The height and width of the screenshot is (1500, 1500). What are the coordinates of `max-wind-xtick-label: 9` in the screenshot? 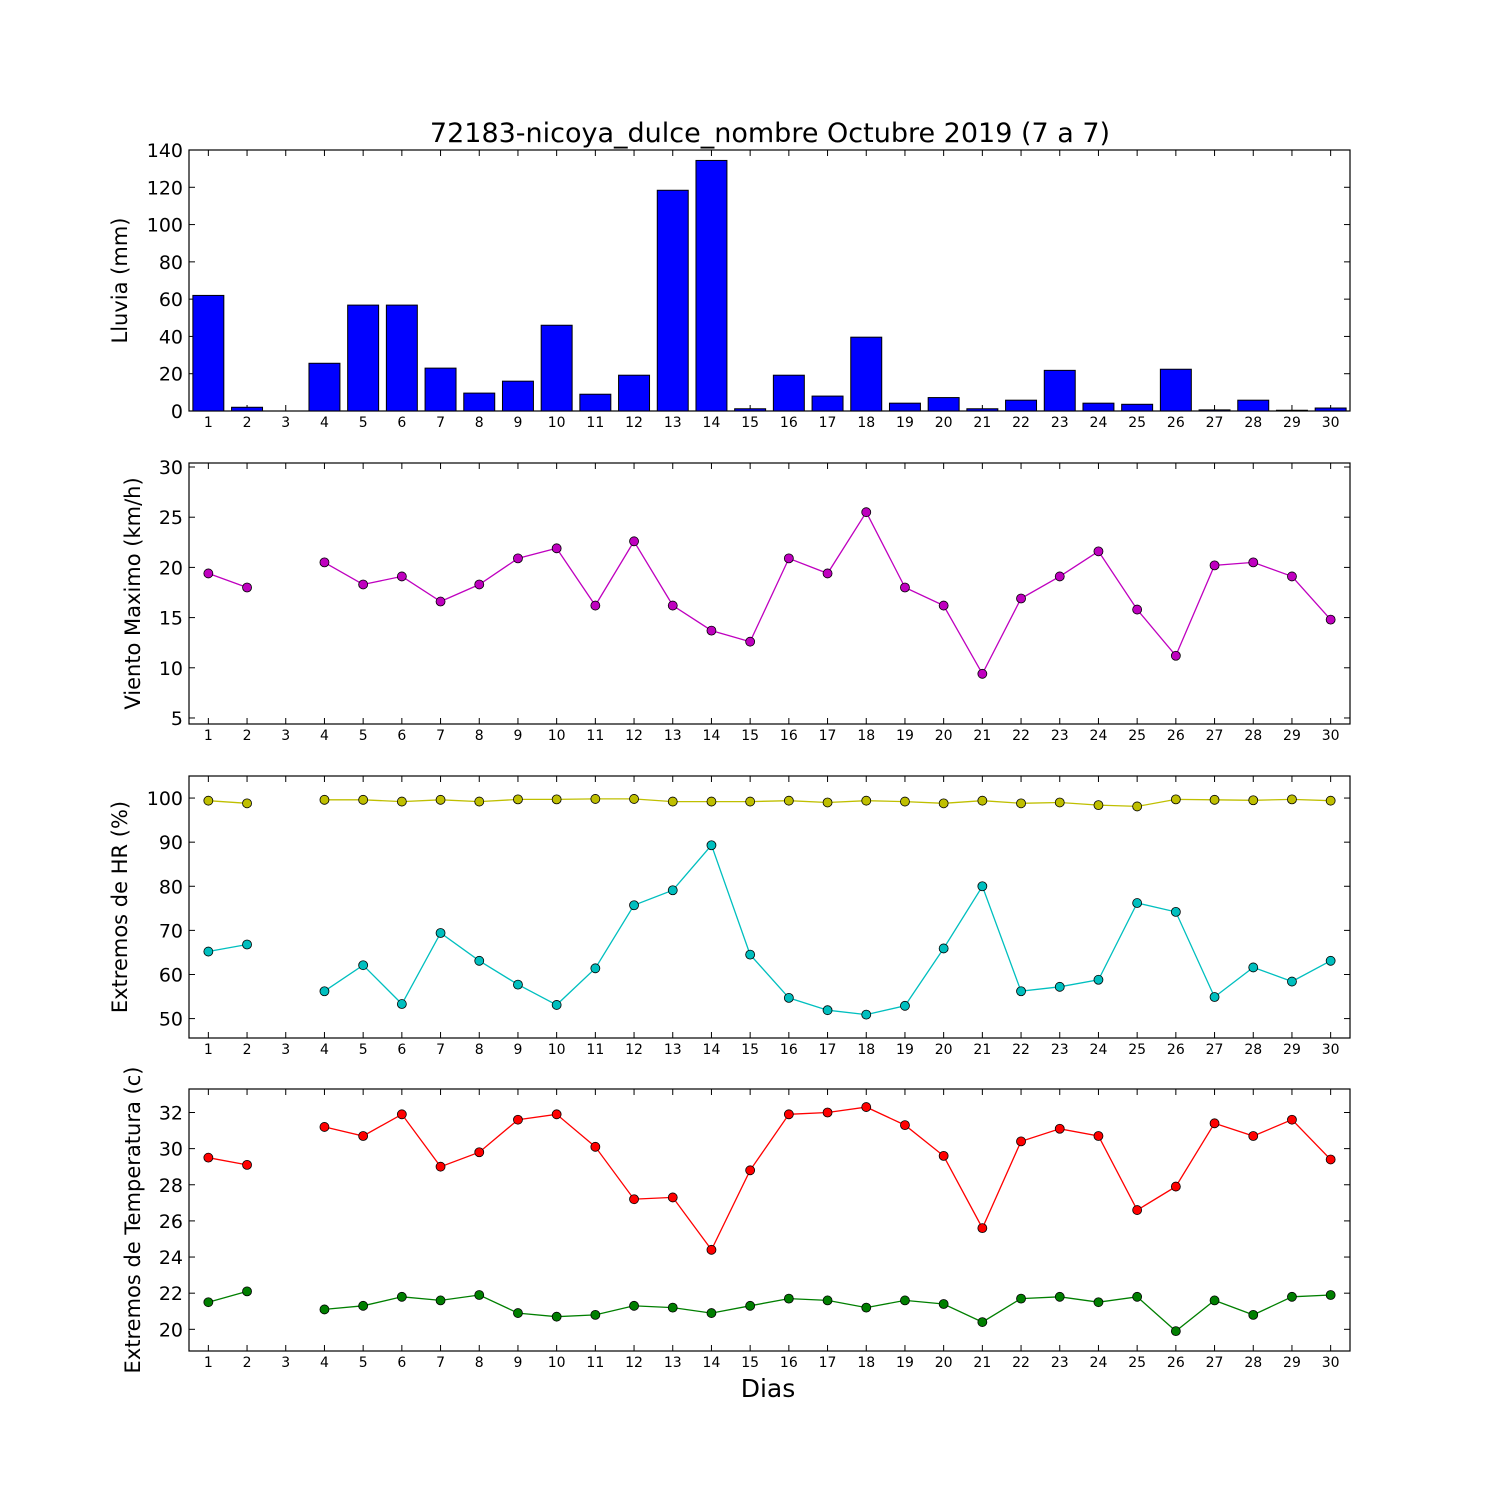 It's located at (517, 736).